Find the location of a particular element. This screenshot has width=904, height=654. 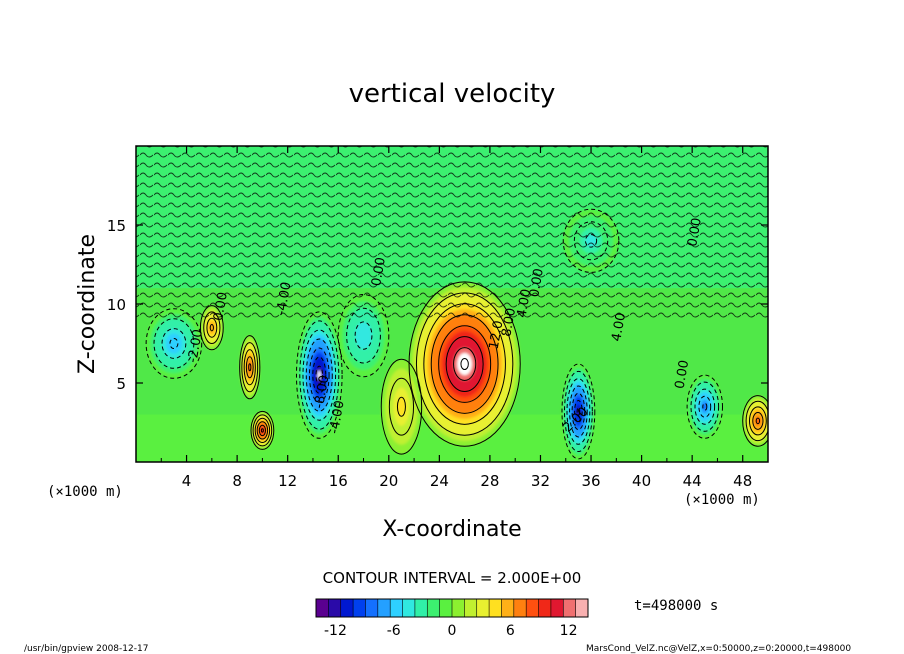

contour-label-6: 12.0 is located at coordinates (497, 334).